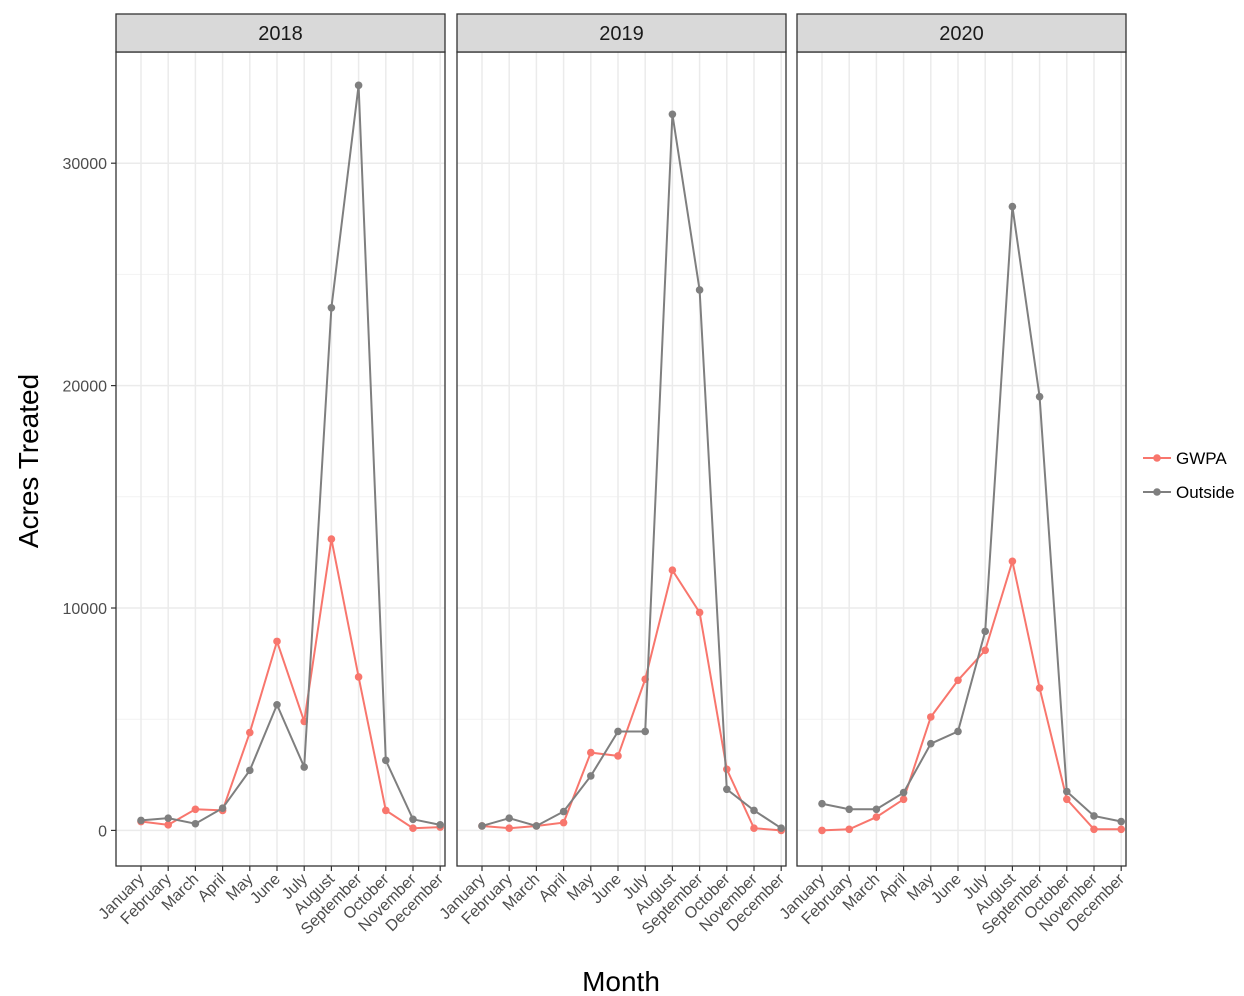  I want to click on legend-item-gwpa: GWPA, so click(1185, 458).